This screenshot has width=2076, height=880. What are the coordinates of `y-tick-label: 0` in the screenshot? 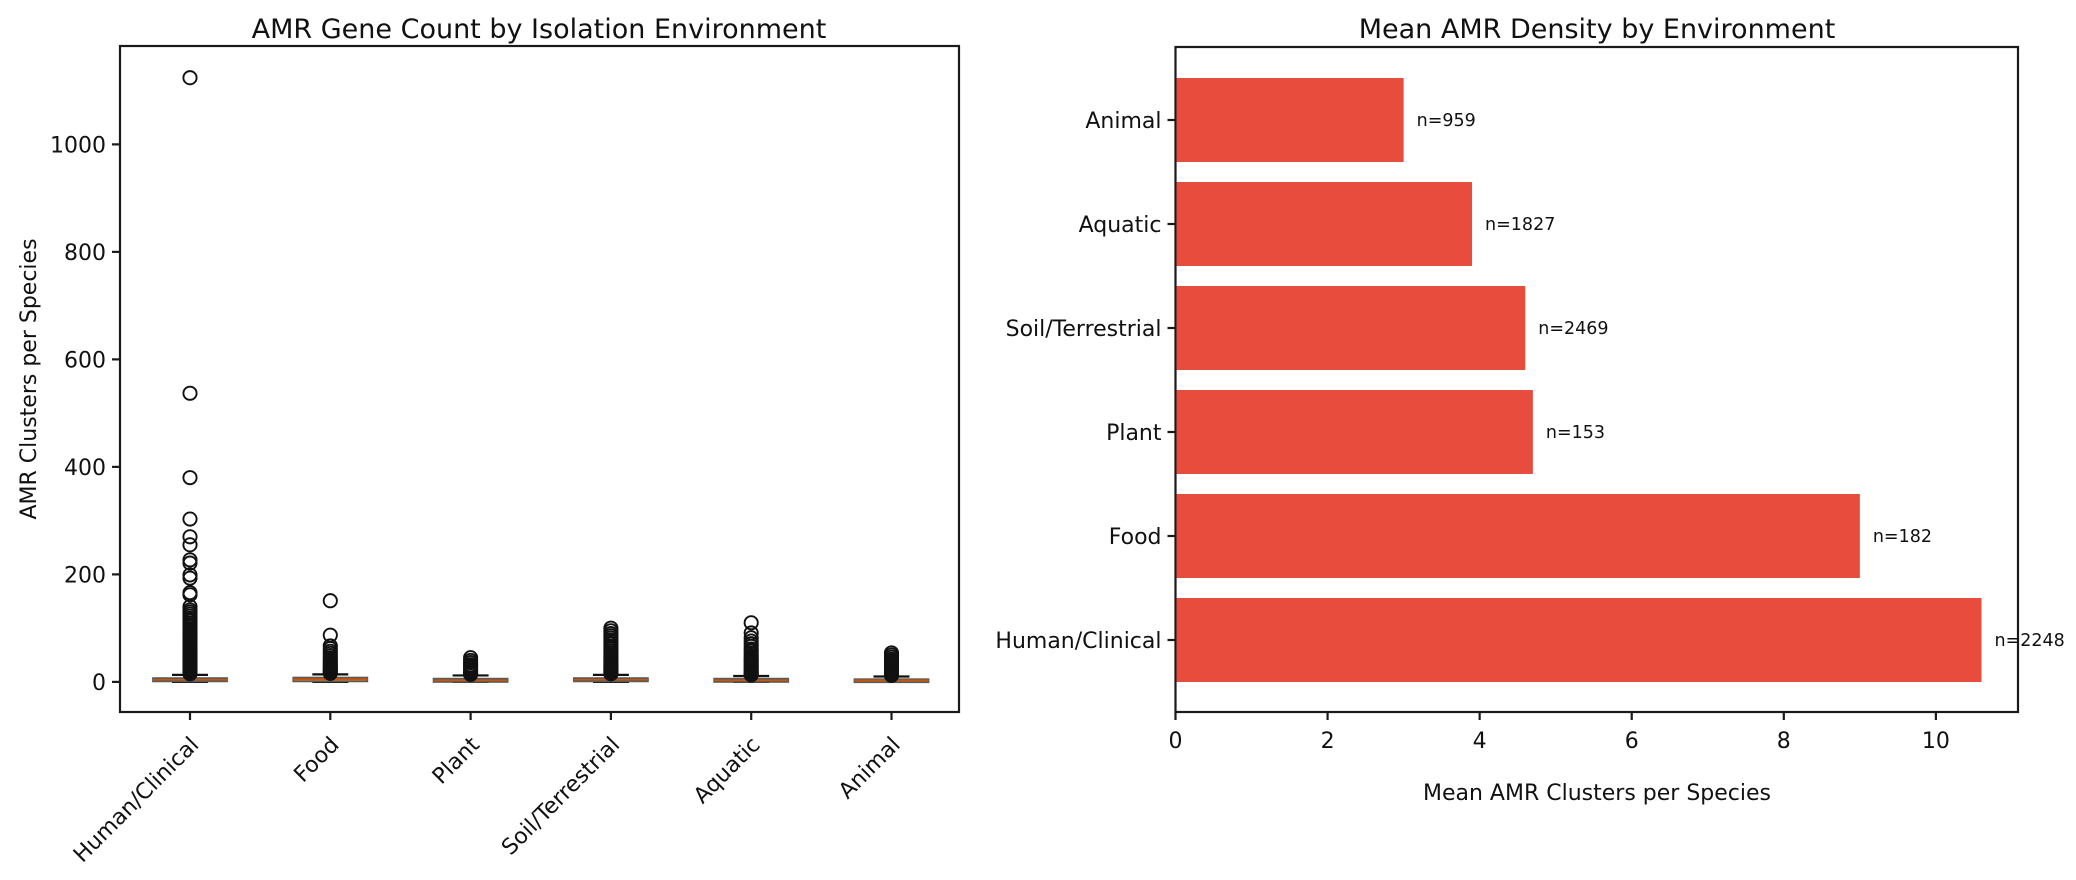 It's located at (99, 683).